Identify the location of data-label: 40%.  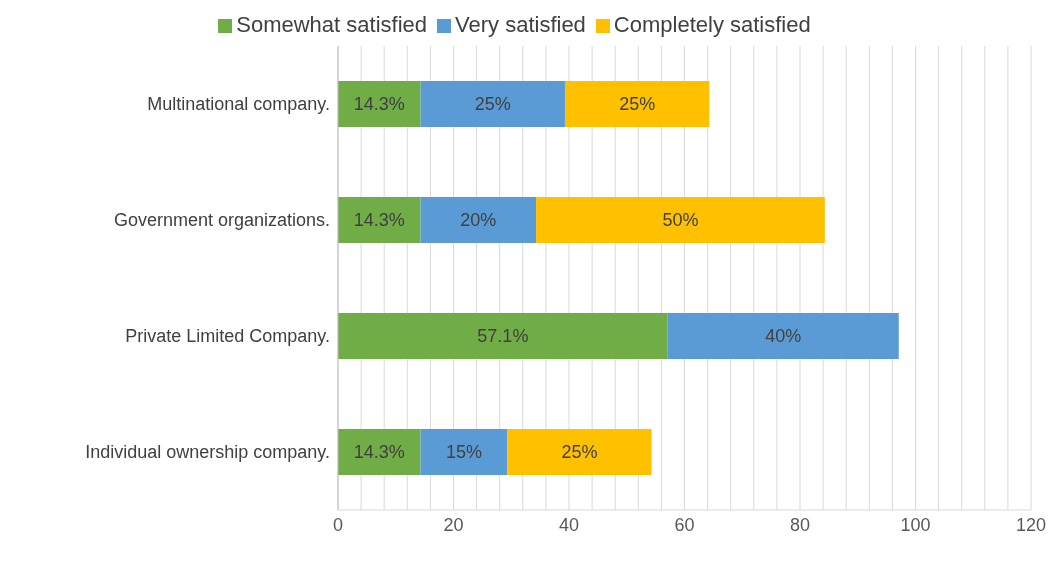
(783, 336).